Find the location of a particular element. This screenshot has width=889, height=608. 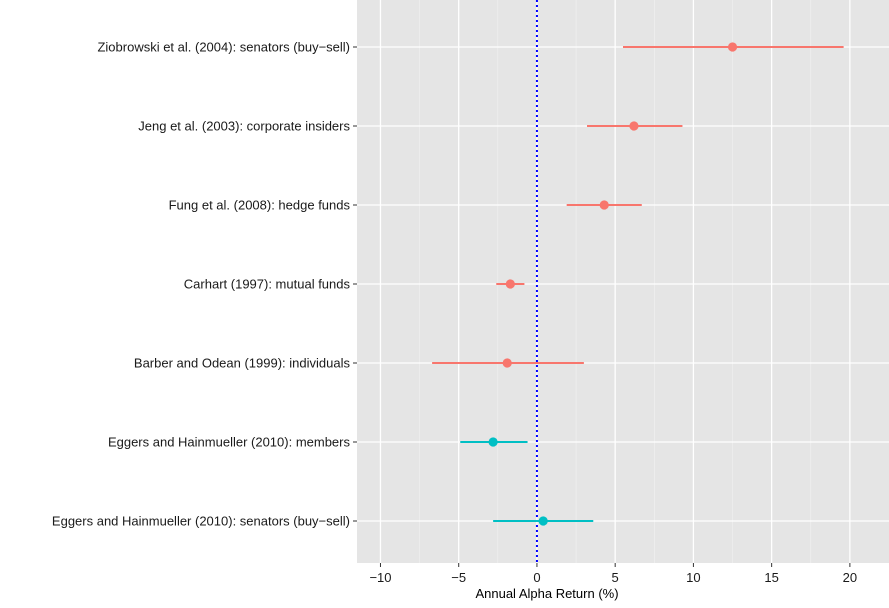

x-axis: −10 −5 0 5 10 15 20 is located at coordinates (613, 574).